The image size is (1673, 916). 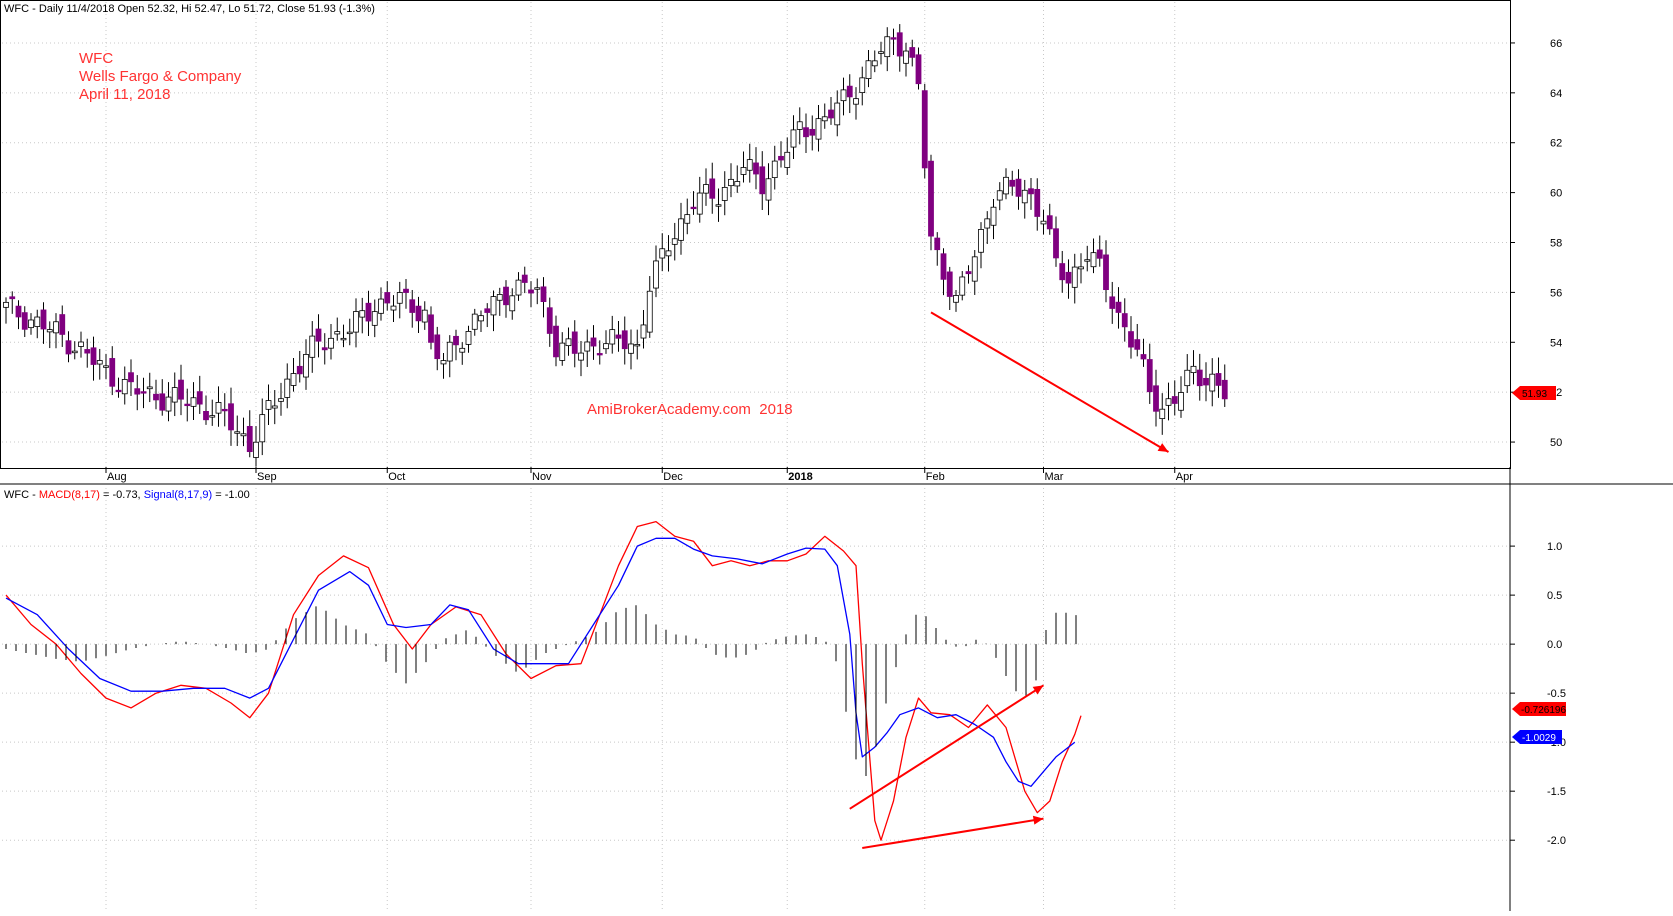 What do you see at coordinates (1556, 443) in the screenshot?
I see `price-tick-label: 50` at bounding box center [1556, 443].